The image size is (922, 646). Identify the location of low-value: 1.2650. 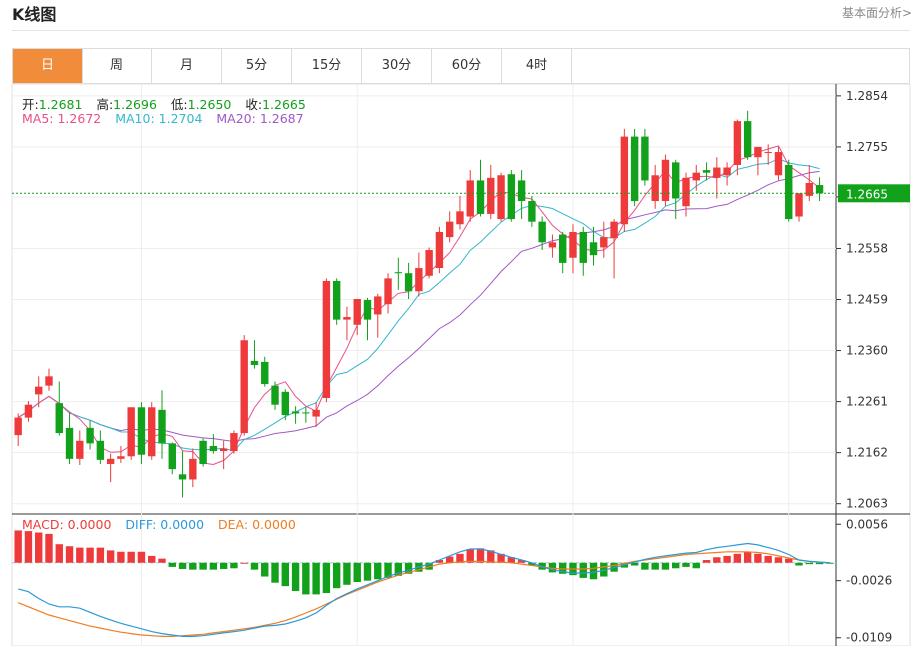
(209, 104).